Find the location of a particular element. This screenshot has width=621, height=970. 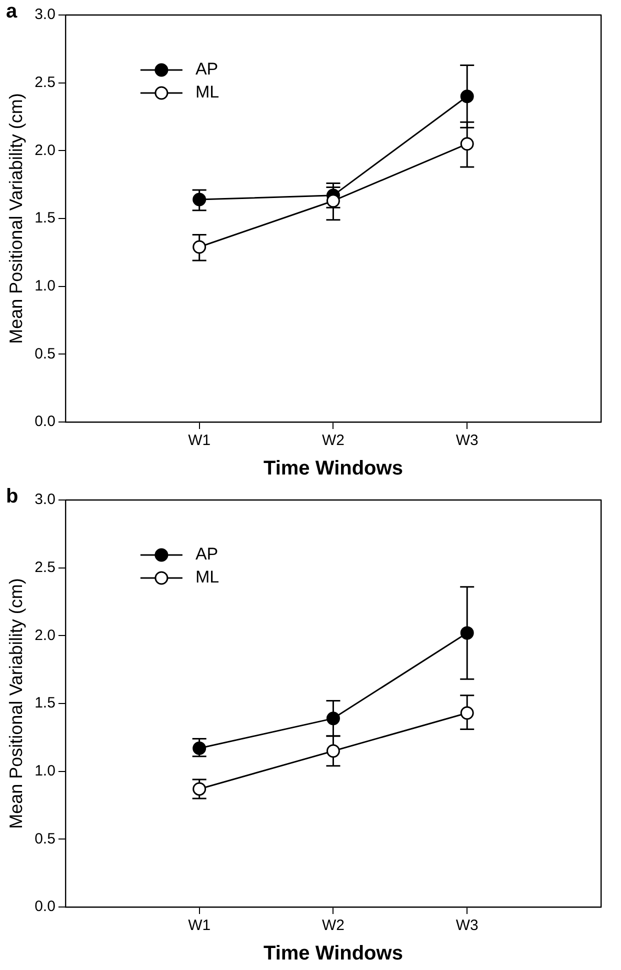

text: b is located at coordinates (12, 497).